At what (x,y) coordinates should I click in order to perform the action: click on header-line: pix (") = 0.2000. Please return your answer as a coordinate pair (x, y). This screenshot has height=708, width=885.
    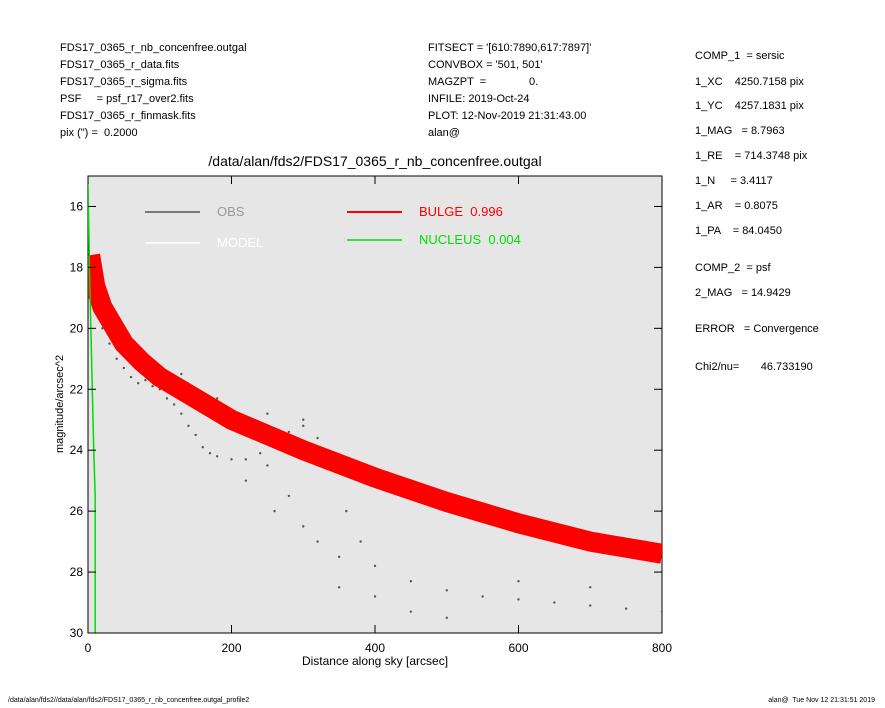
    Looking at the image, I should click on (99, 133).